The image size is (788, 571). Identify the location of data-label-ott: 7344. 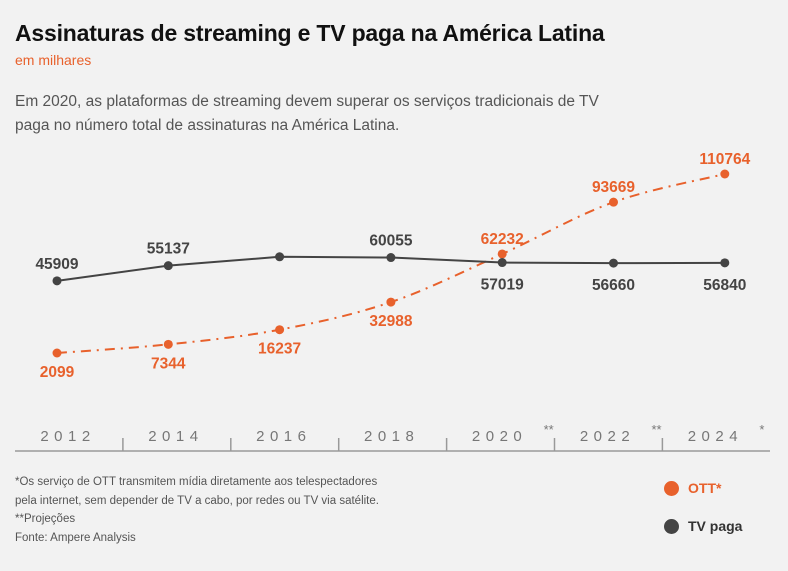
(168, 363).